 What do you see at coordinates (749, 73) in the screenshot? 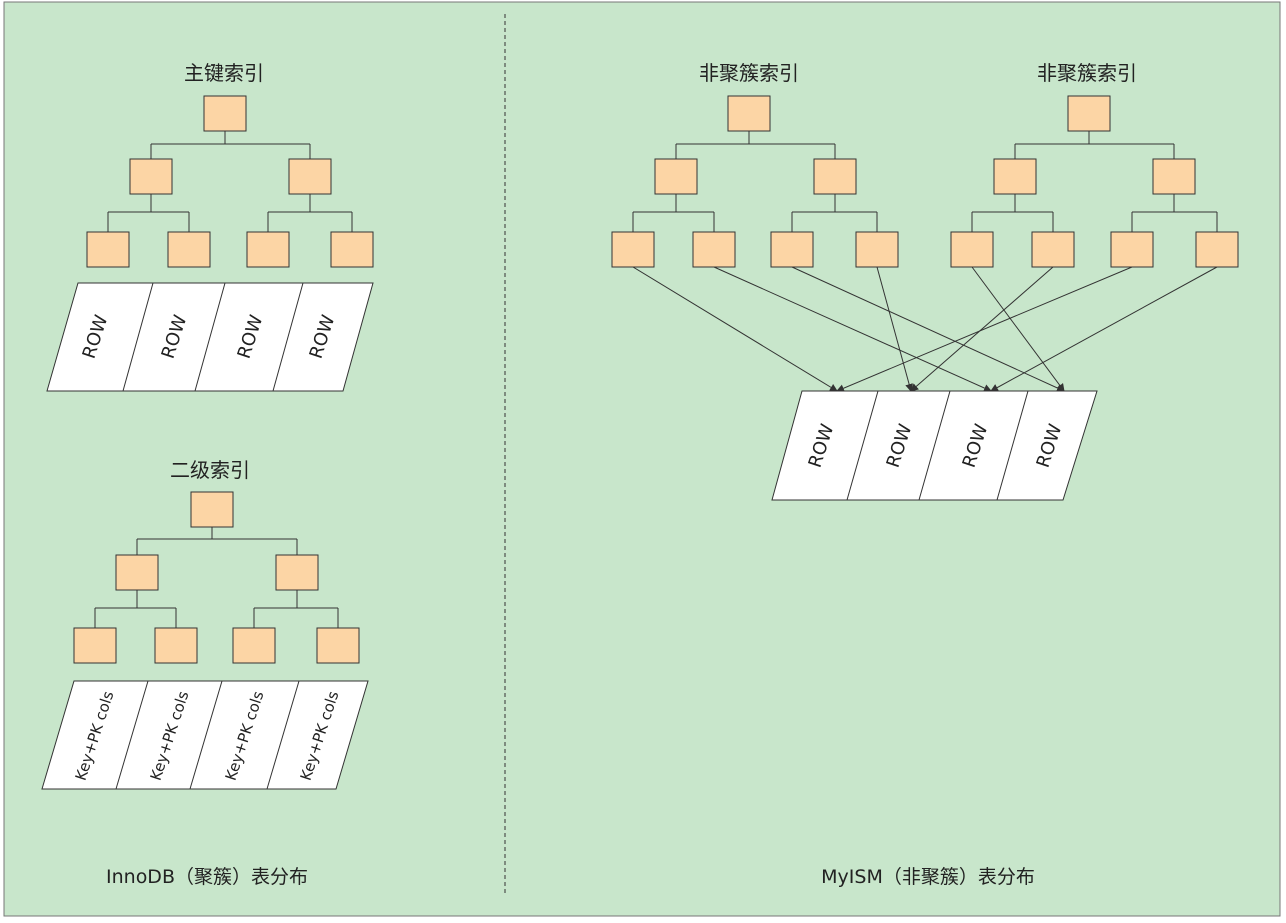
I see `nonclustered-index-title-1: 非聚簇索引` at bounding box center [749, 73].